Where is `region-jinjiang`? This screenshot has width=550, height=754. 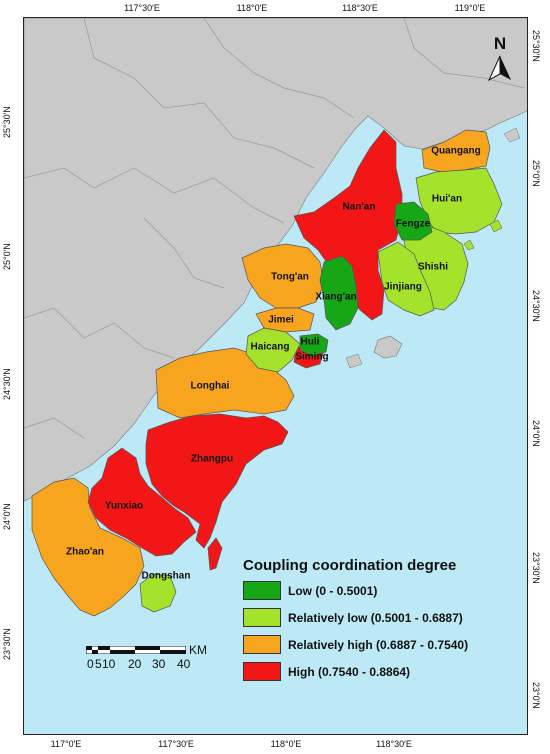 region-jinjiang is located at coordinates (406, 279).